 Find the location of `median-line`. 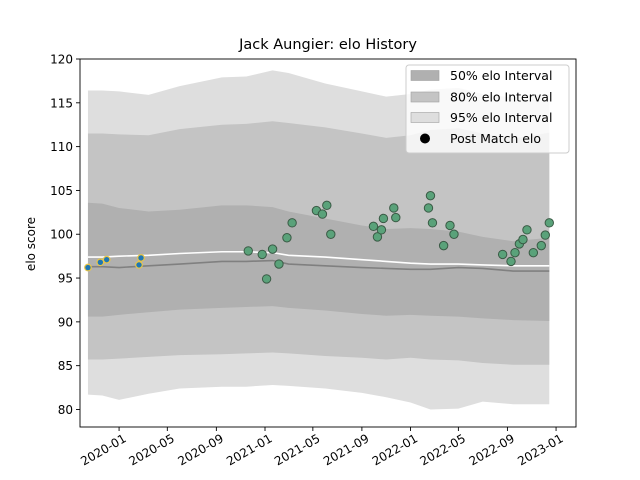

median-line is located at coordinates (318, 265).